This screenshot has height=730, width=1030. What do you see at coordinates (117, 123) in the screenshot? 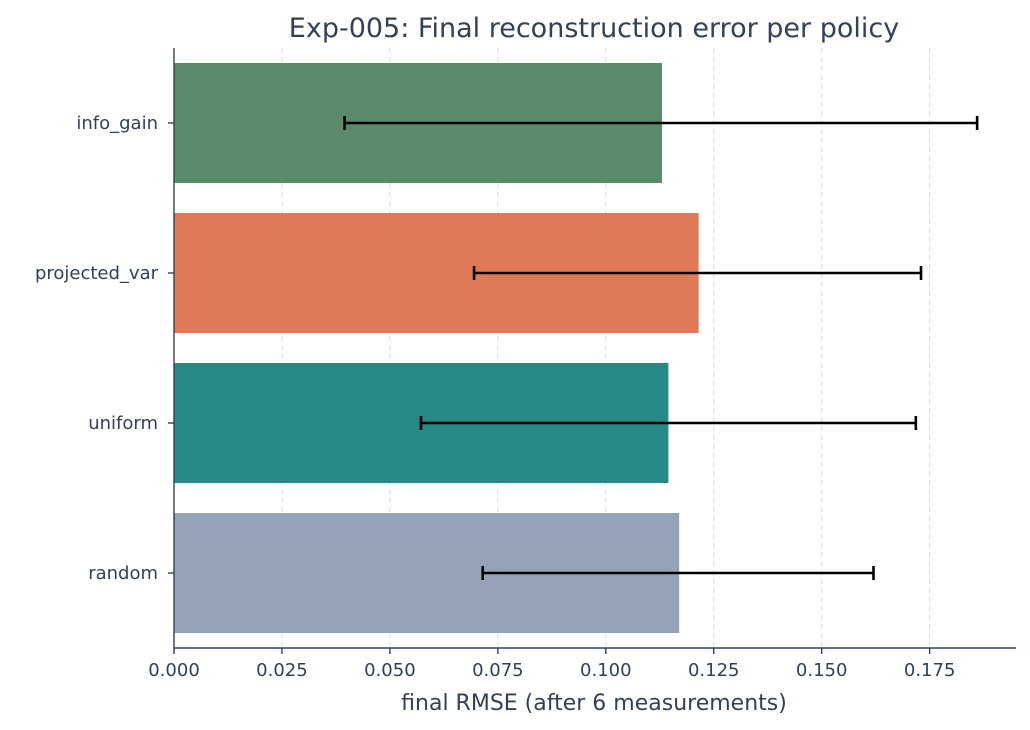
I see `y-tick-label: info_gain` at bounding box center [117, 123].